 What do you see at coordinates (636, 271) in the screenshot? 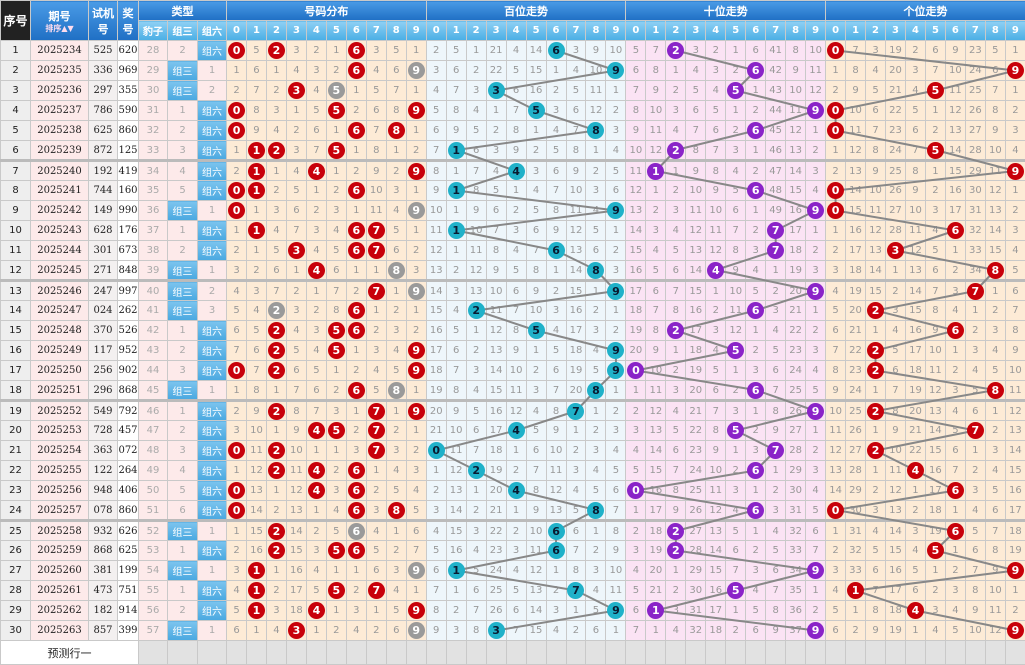
I see `tens-cell: 16` at bounding box center [636, 271].